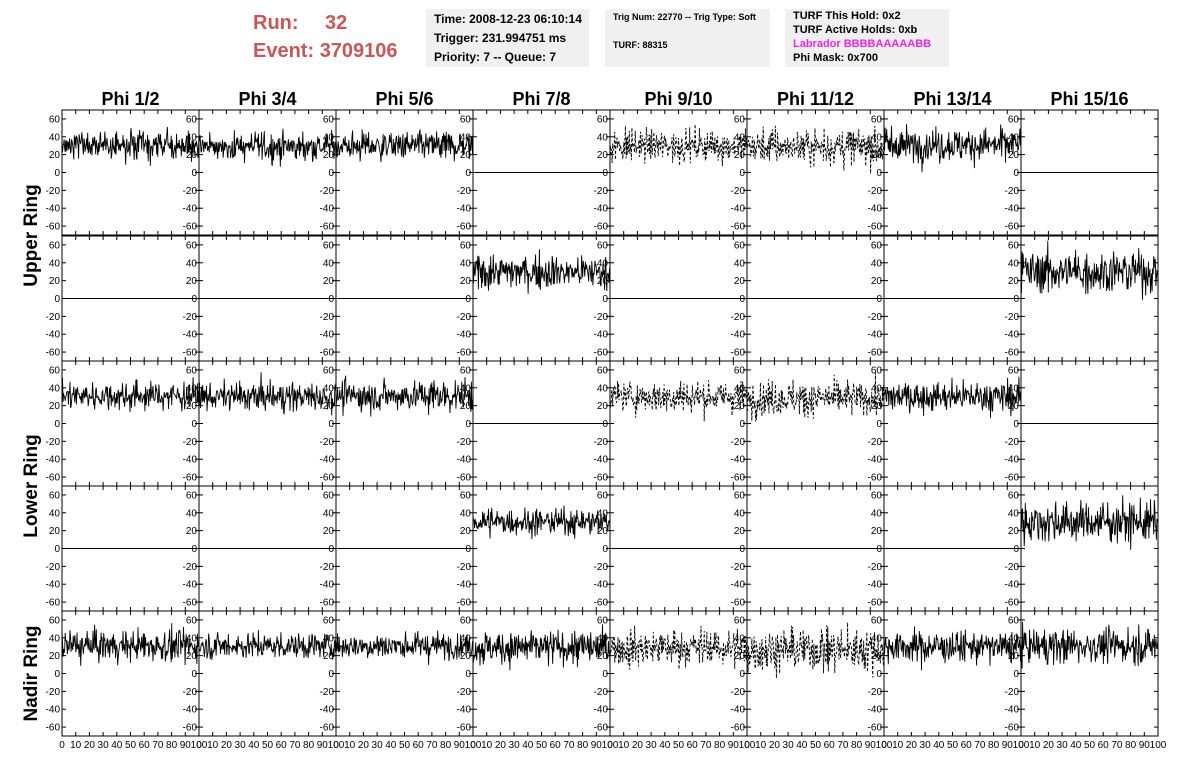  What do you see at coordinates (1145, 745) in the screenshot?
I see `x-tick-label: 90` at bounding box center [1145, 745].